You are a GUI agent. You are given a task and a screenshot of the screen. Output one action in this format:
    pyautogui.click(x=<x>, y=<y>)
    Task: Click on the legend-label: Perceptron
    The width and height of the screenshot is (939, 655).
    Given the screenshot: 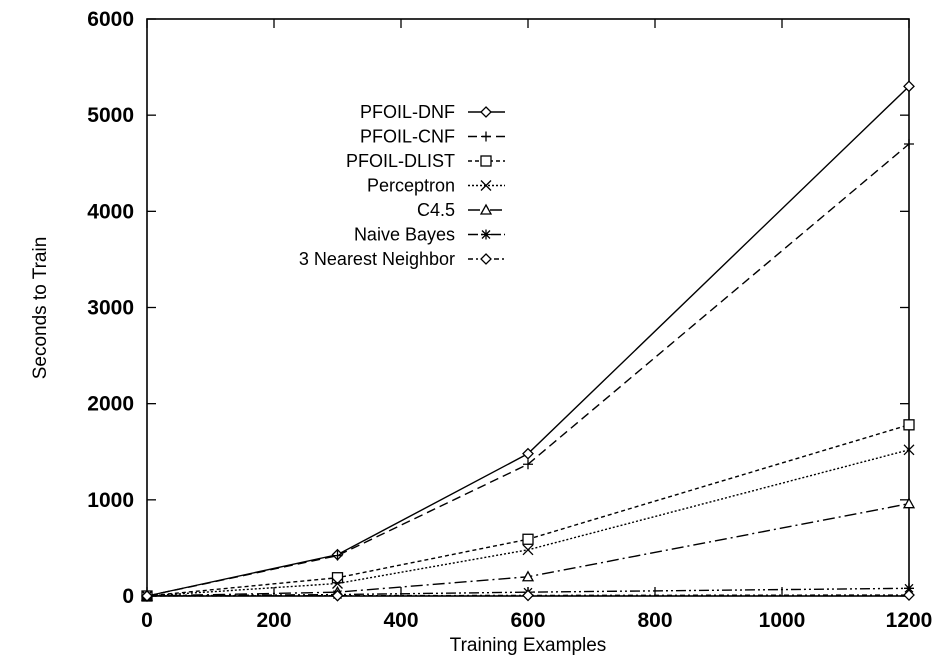 What is the action you would take?
    pyautogui.click(x=411, y=186)
    